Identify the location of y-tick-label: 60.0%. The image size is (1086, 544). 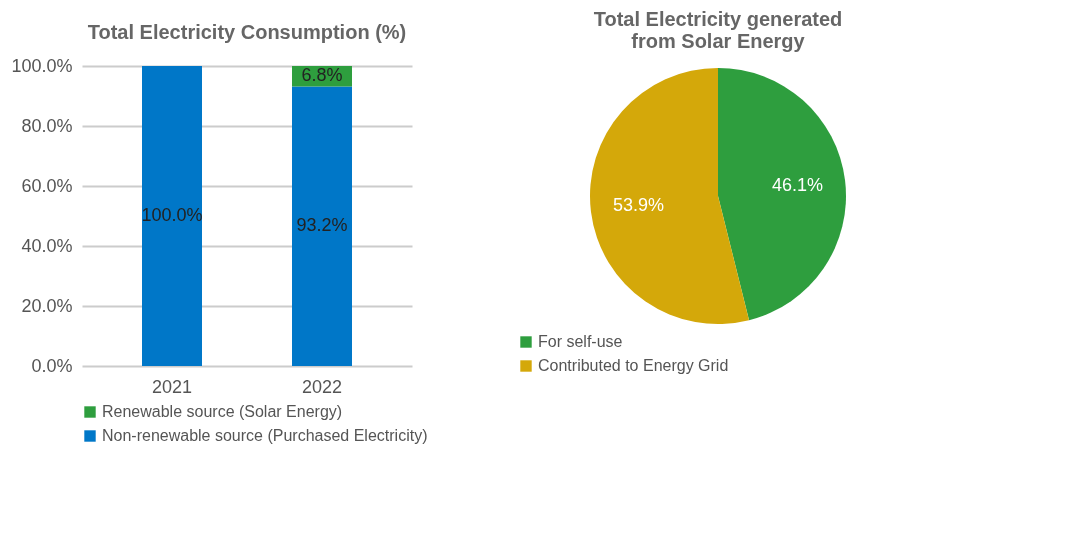
(47, 185).